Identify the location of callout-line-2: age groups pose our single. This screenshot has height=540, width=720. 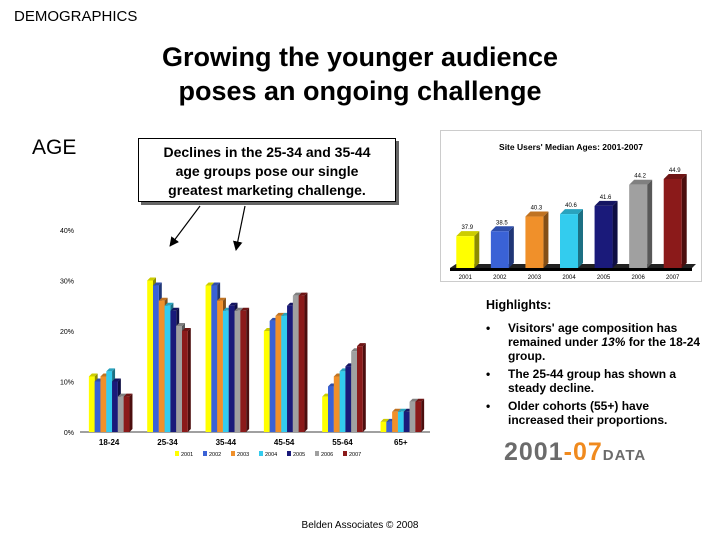
(267, 171).